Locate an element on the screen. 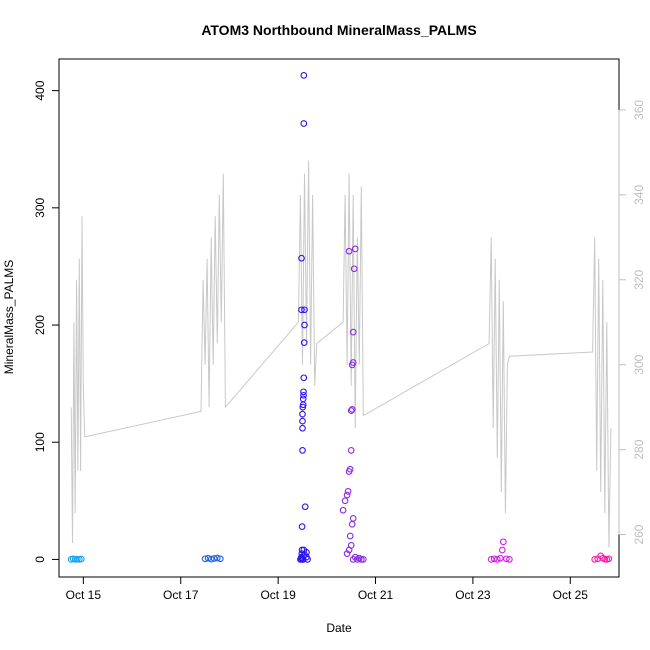 This screenshot has width=650, height=650. y-tick-label: 100 is located at coordinates (40, 442).